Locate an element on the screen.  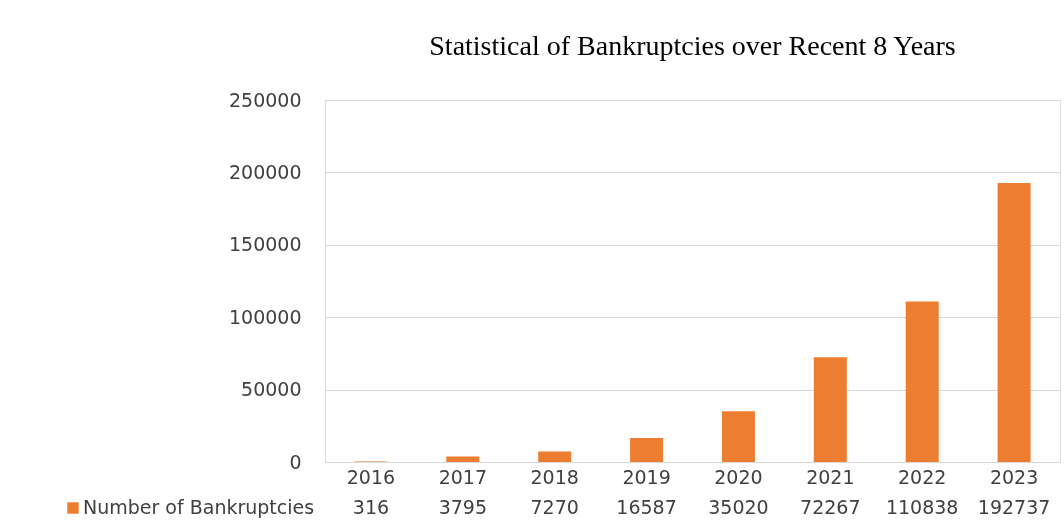
data-label: 16587 is located at coordinates (646, 507).